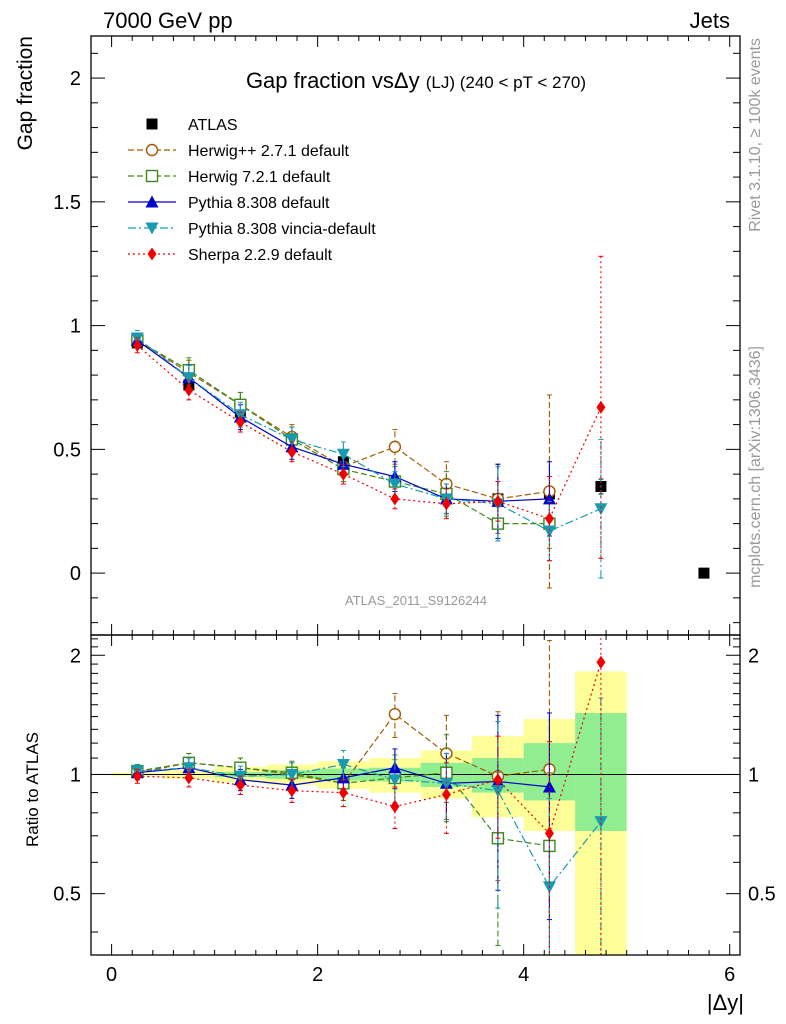 The image size is (786, 1024). What do you see at coordinates (343, 432) in the screenshot?
I see `main-line-herwig-7-2-1-default` at bounding box center [343, 432].